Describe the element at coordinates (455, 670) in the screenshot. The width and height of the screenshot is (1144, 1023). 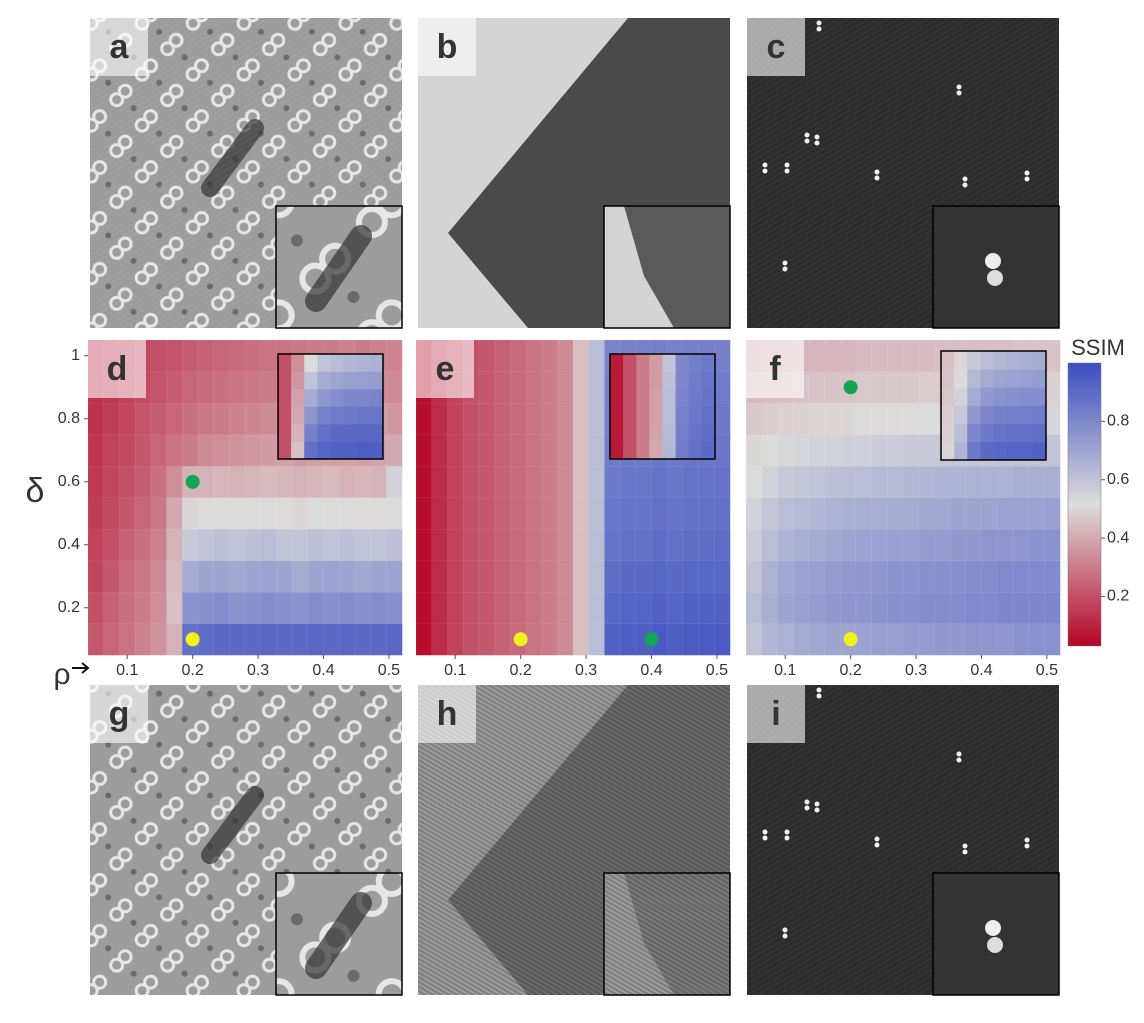
I see `x-tick-label: 0.1` at that location.